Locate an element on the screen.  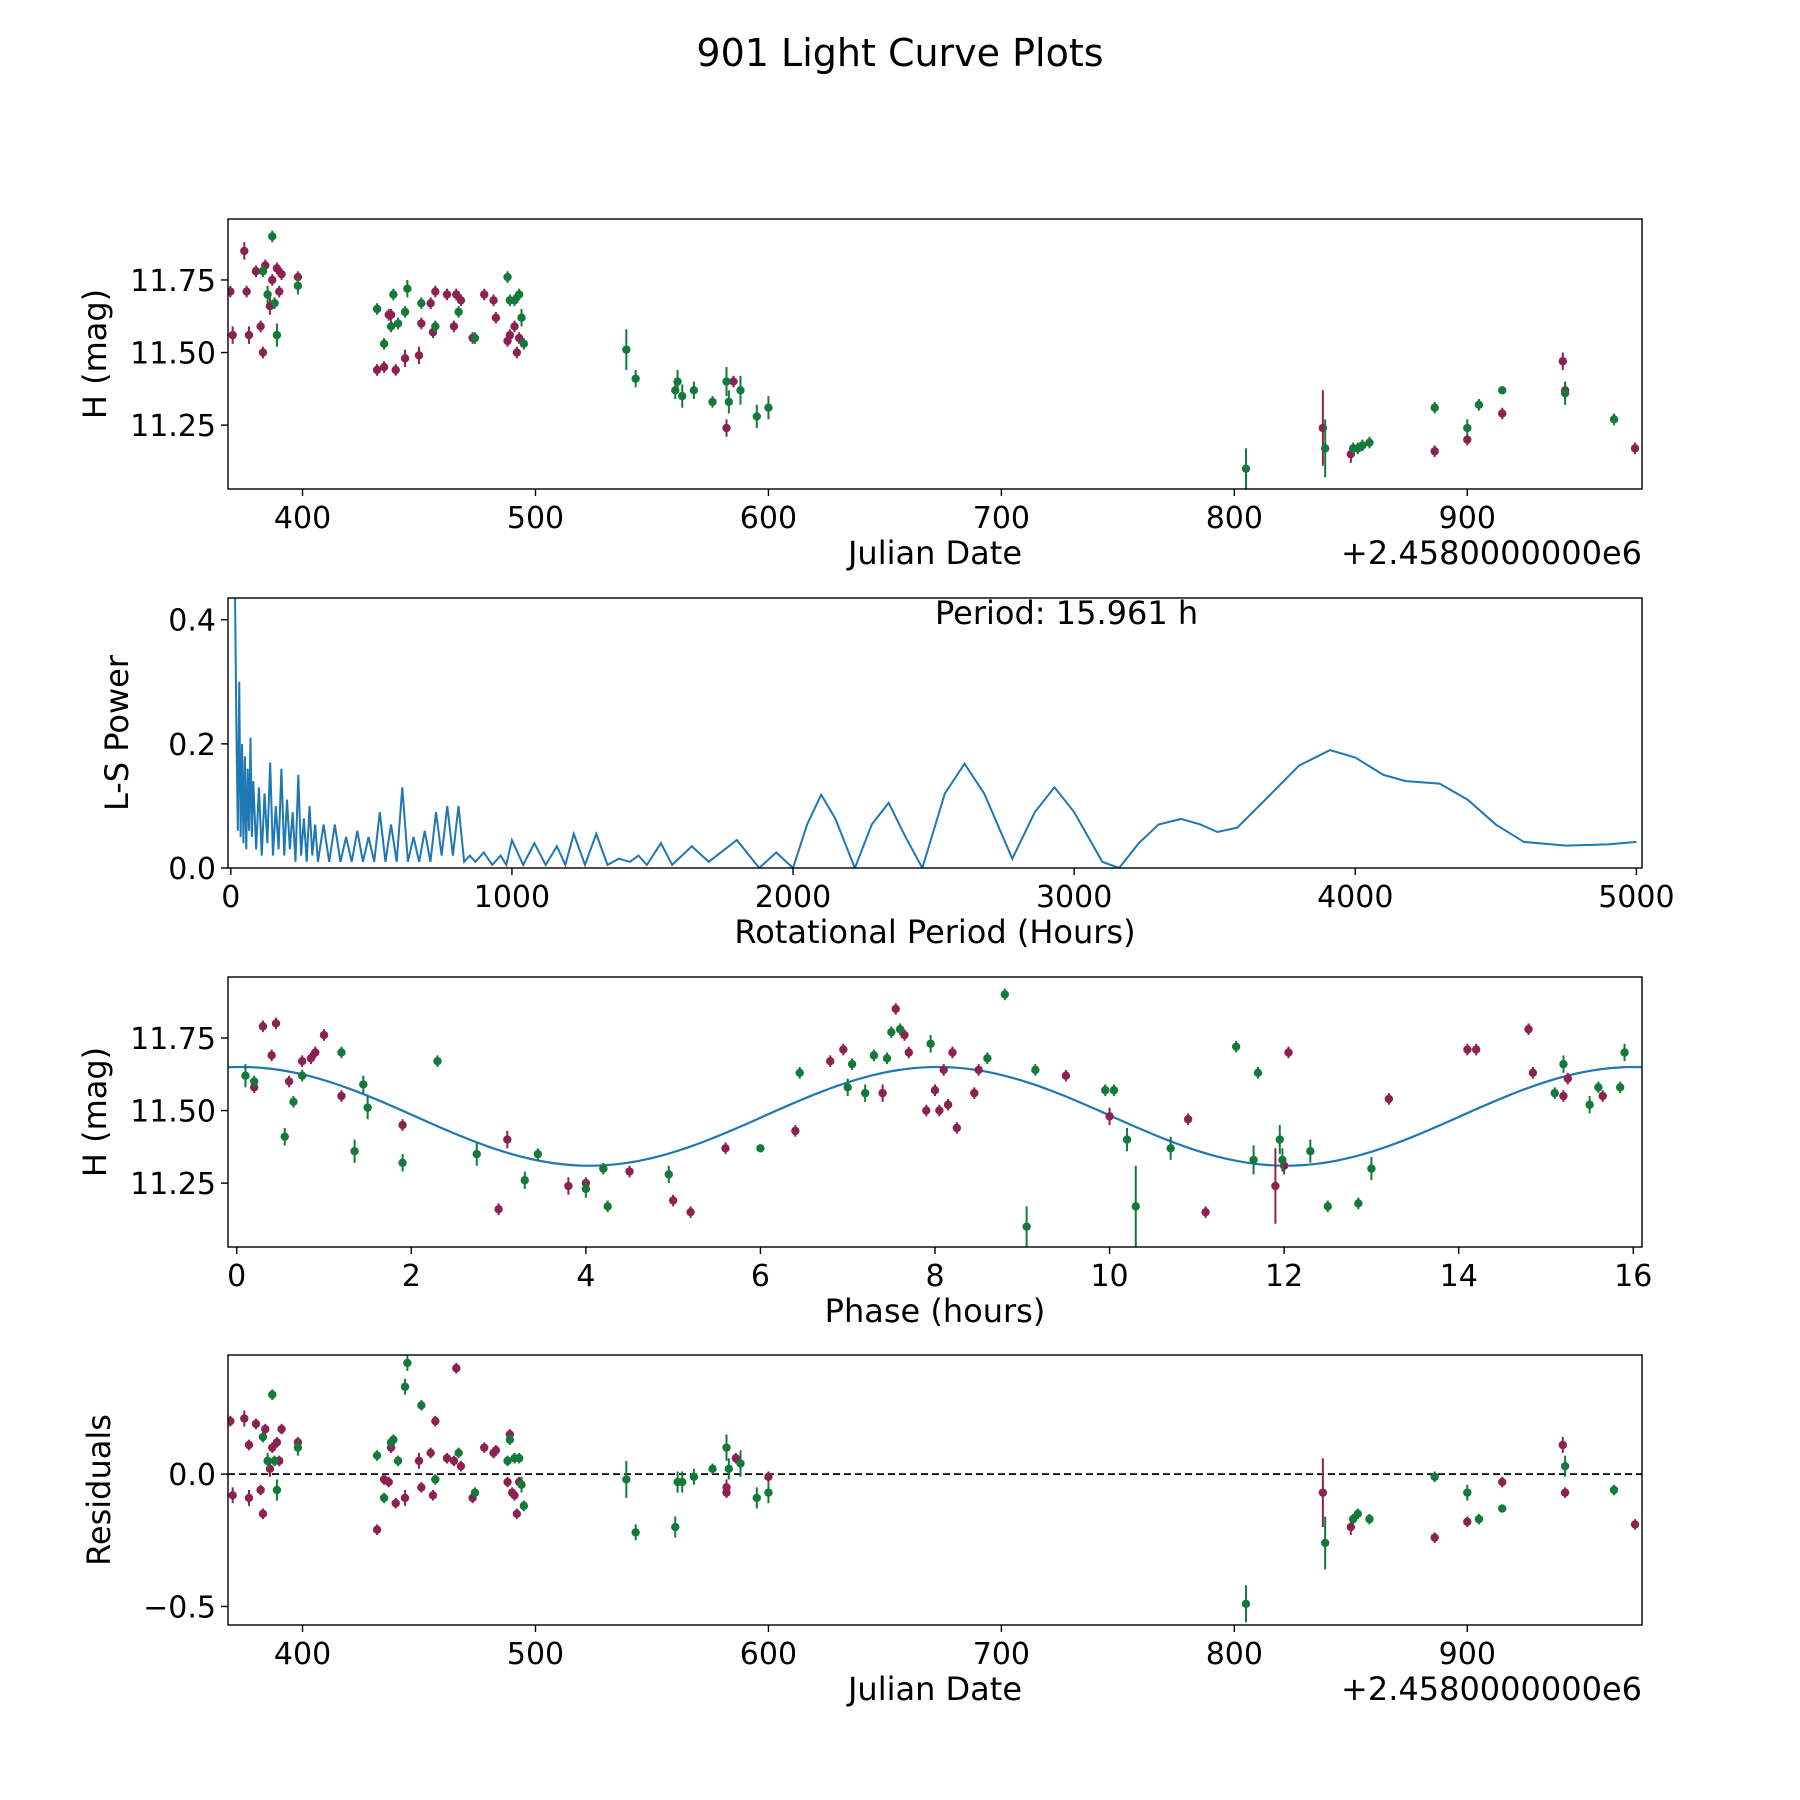
x-tick-label: 6 is located at coordinates (760, 1276).